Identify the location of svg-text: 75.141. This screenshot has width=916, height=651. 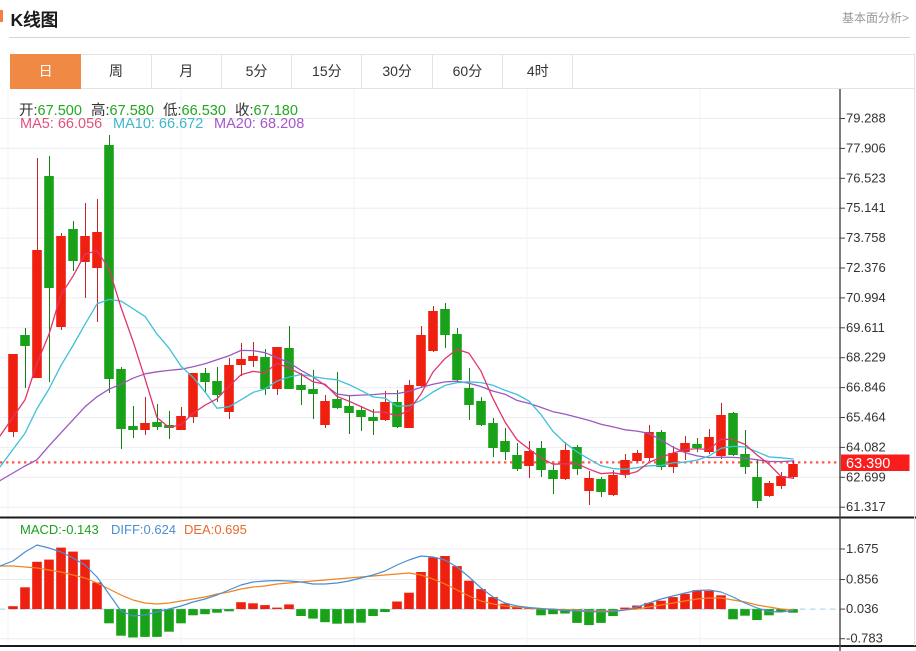
(866, 207).